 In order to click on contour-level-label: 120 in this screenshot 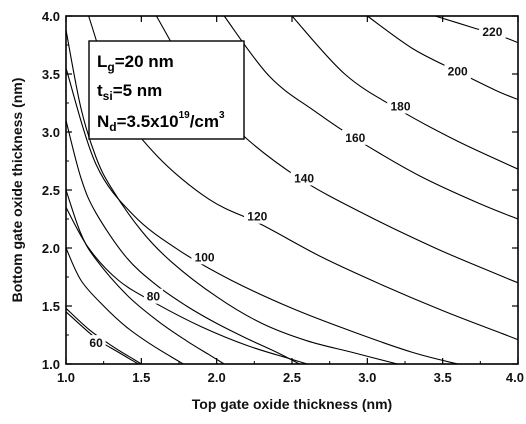, I will do `click(257, 217)`.